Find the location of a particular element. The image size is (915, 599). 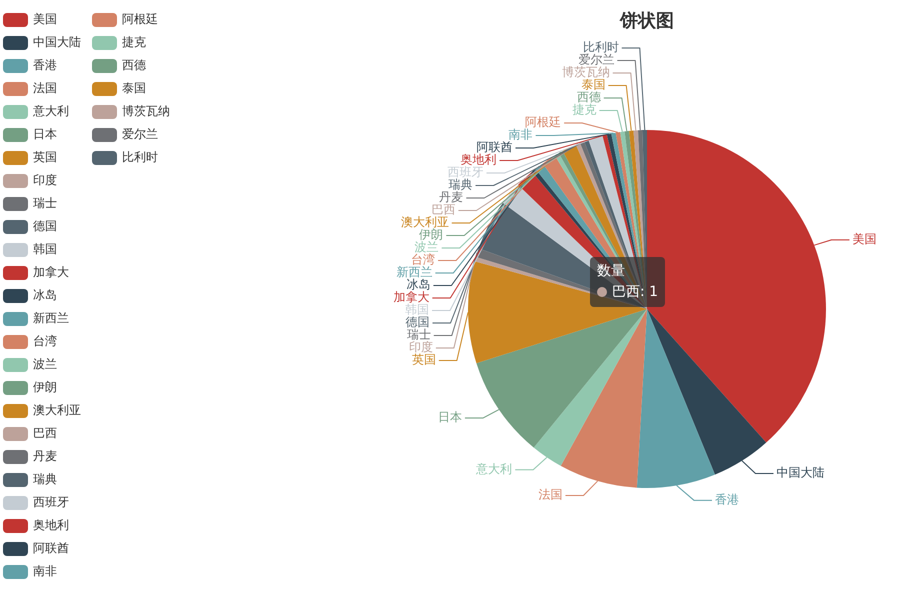

legend-label: 瑞典 is located at coordinates (45, 479).